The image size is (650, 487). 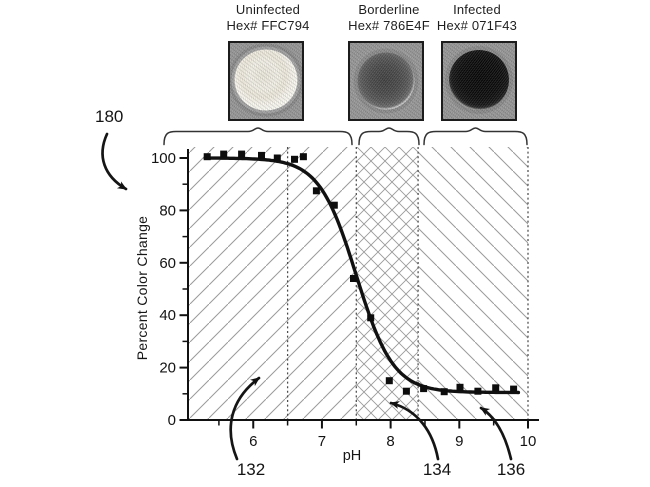 I want to click on brace-uninfected, so click(x=258, y=136).